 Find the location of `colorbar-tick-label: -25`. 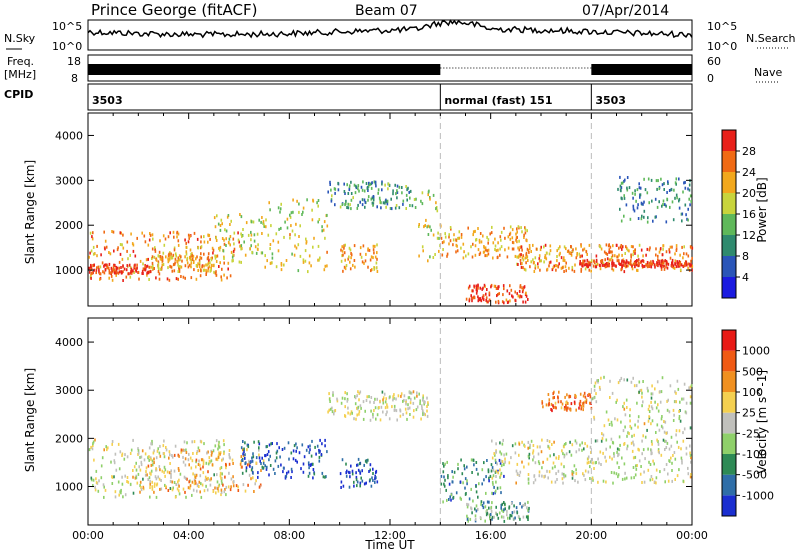

colorbar-tick-label: -25 is located at coordinates (751, 433).